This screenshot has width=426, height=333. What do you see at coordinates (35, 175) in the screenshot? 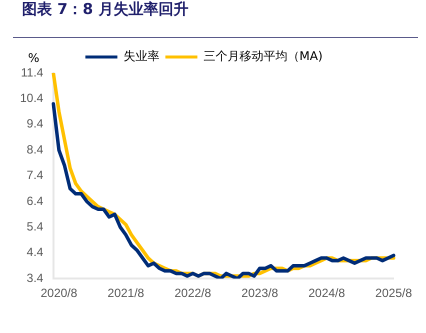
I see `y-tick-label: 7.4` at bounding box center [35, 175].